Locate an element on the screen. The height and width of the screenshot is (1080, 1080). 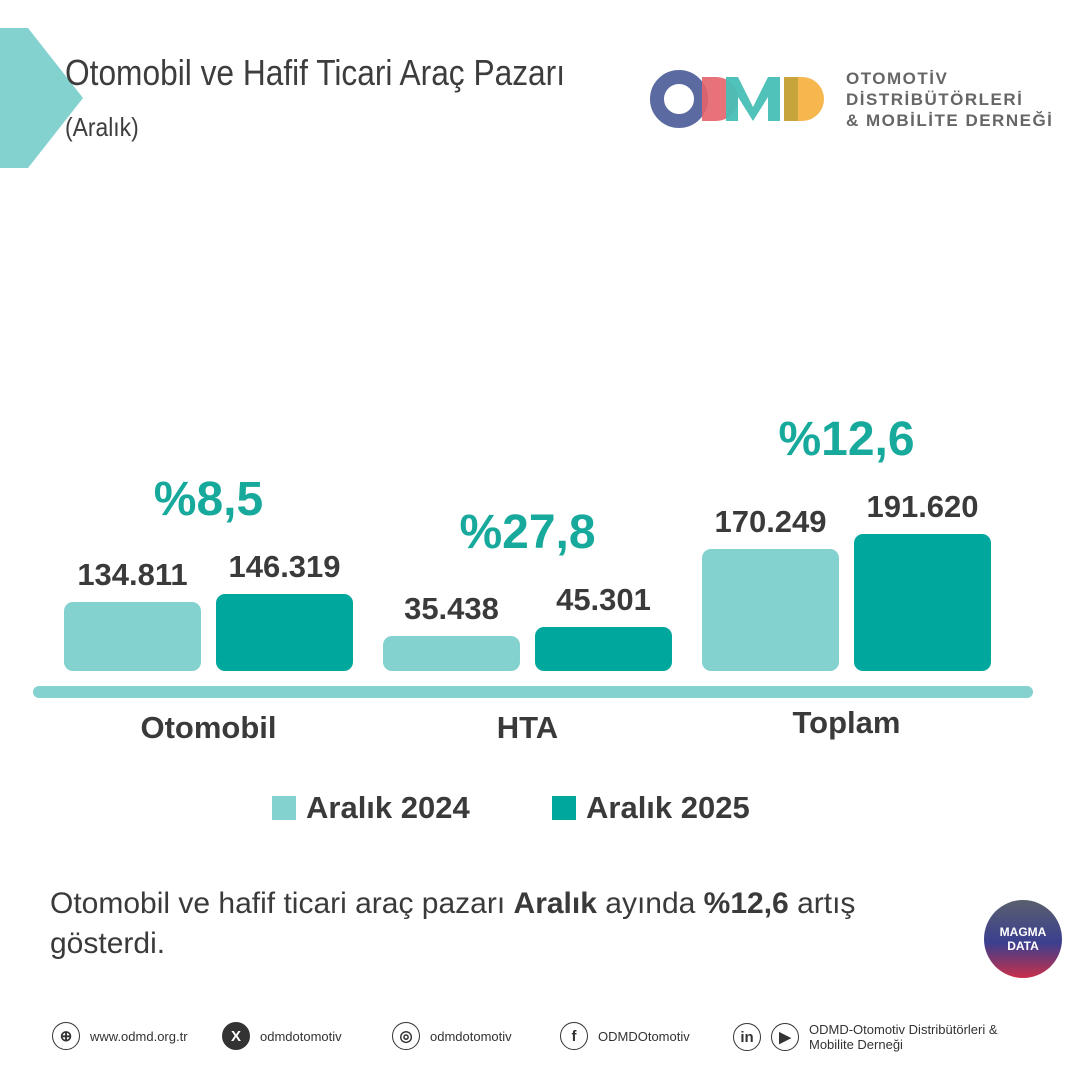
x-icon: X is located at coordinates (236, 1036).